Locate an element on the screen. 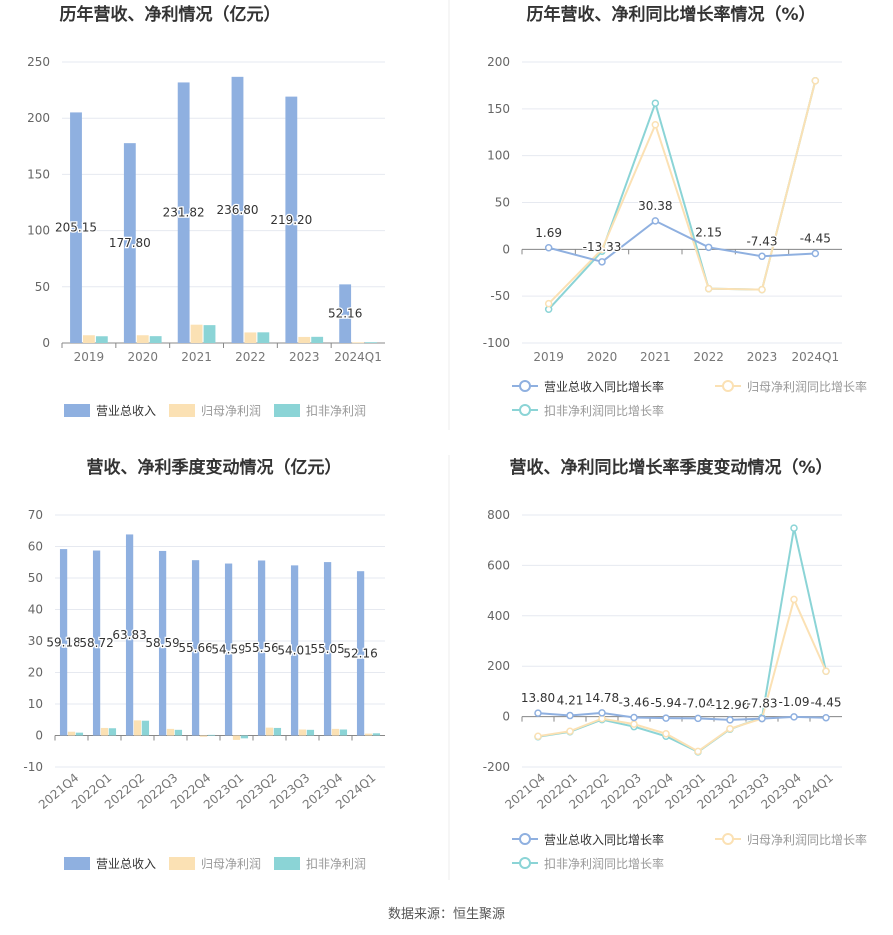 The height and width of the screenshot is (935, 893). y-tick-label: -10 is located at coordinates (33, 767).